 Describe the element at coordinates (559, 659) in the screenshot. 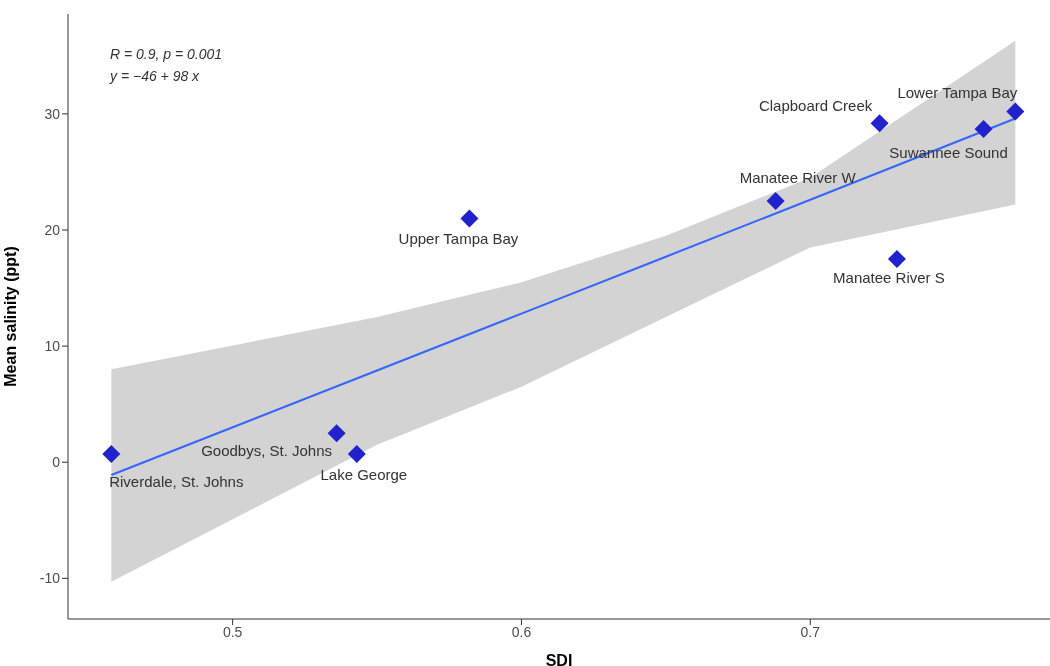

I see `x-axis-title: SDI` at that location.